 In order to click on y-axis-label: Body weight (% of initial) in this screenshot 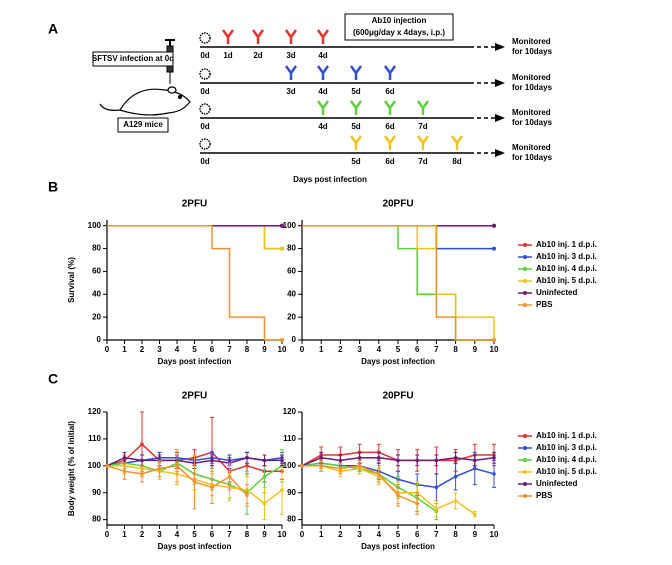, I will do `click(71, 468)`.